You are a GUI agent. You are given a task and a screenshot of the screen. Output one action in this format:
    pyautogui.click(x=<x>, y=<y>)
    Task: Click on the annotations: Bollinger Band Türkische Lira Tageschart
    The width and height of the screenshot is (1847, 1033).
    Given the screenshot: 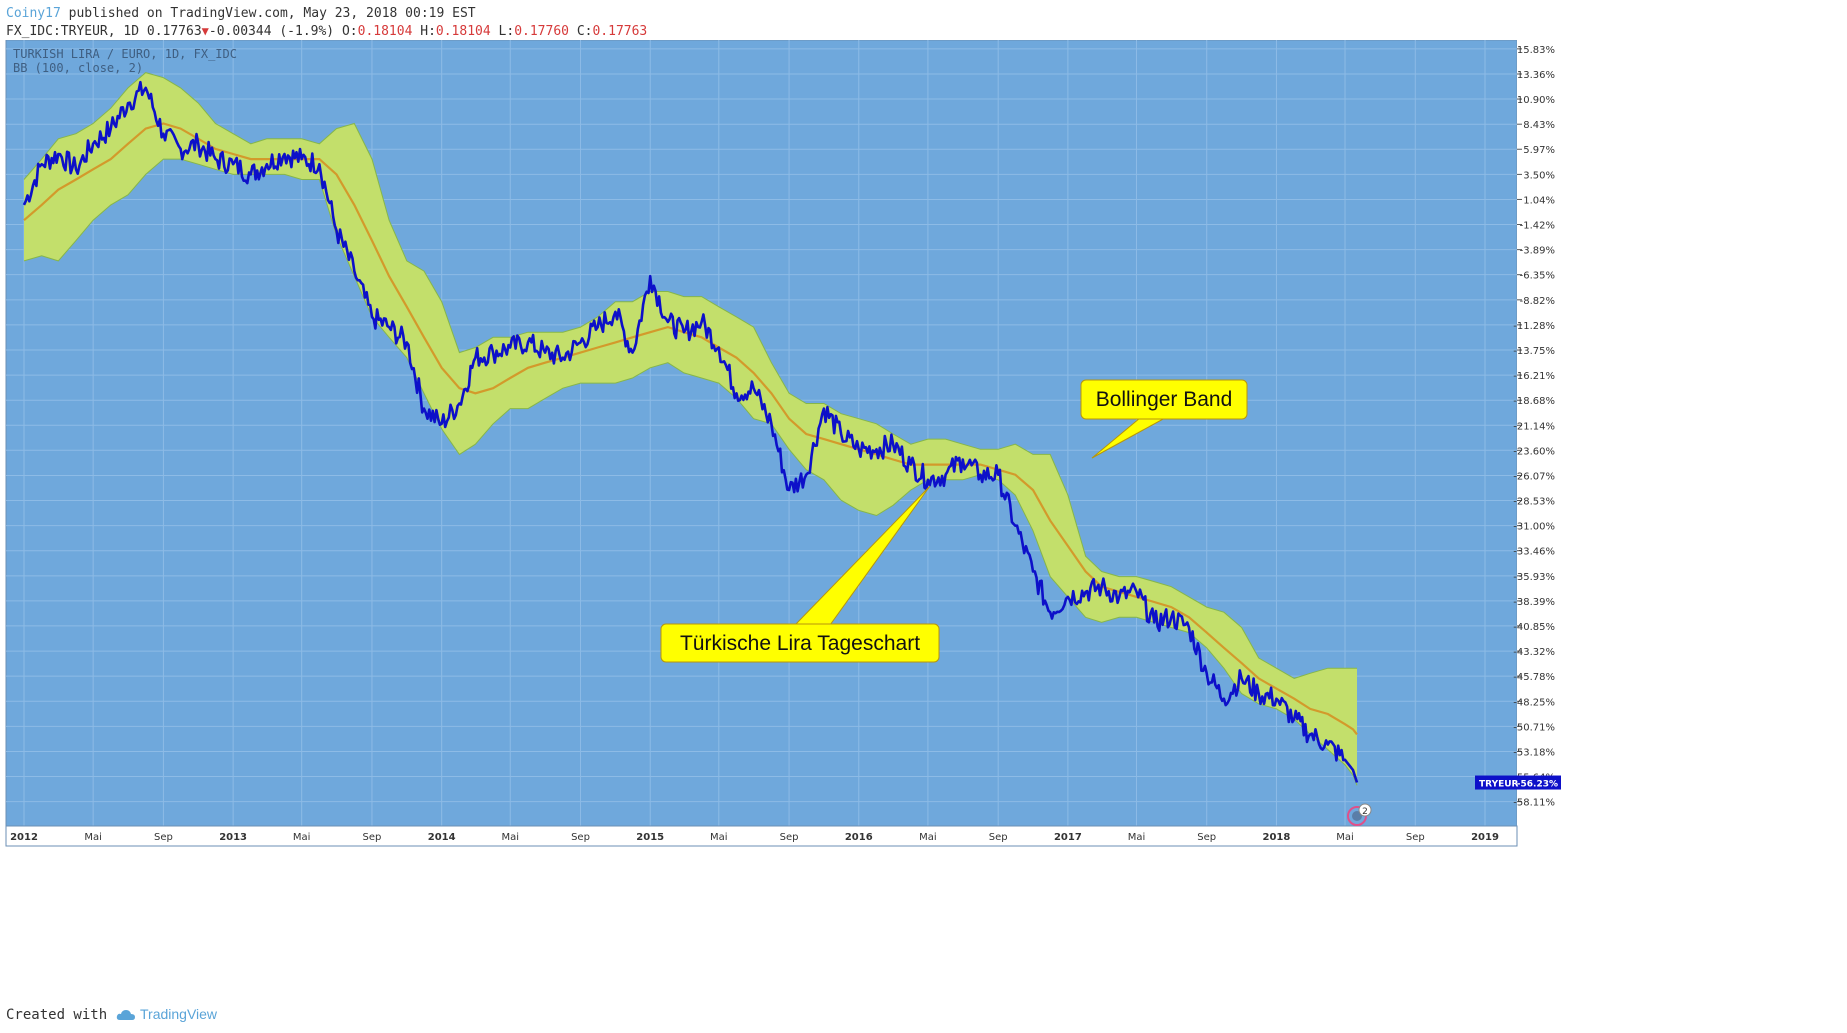 What is the action you would take?
    pyautogui.click(x=954, y=521)
    